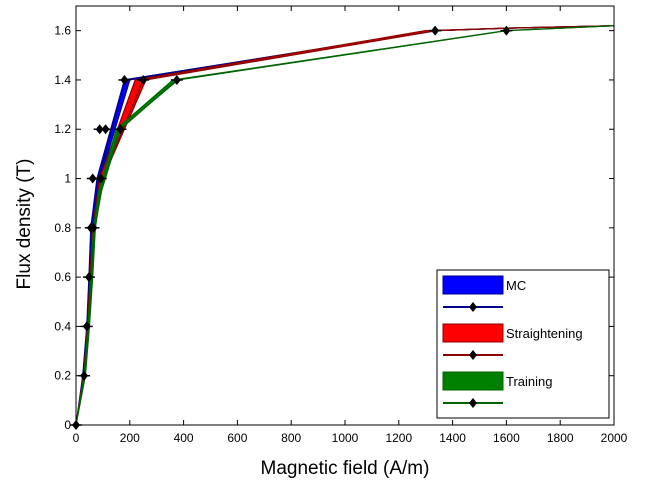 This screenshot has height=483, width=649. What do you see at coordinates (291, 438) in the screenshot?
I see `x-tick-label: 800` at bounding box center [291, 438].